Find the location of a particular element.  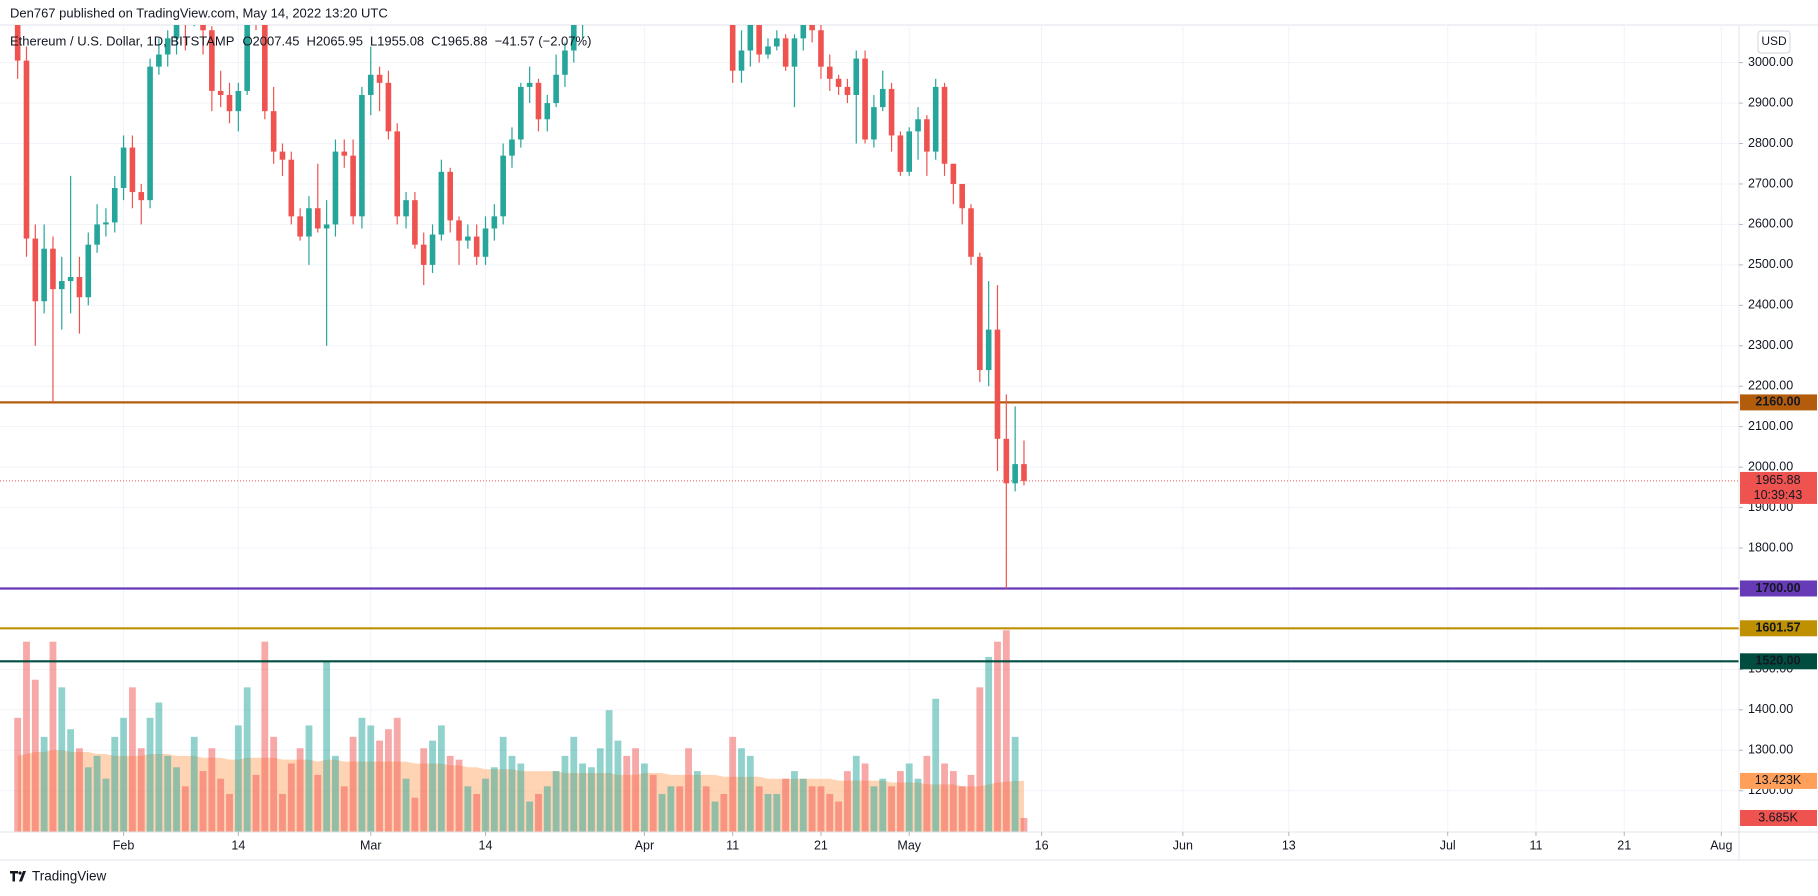

footer-brand: TradingView is located at coordinates (69, 876).